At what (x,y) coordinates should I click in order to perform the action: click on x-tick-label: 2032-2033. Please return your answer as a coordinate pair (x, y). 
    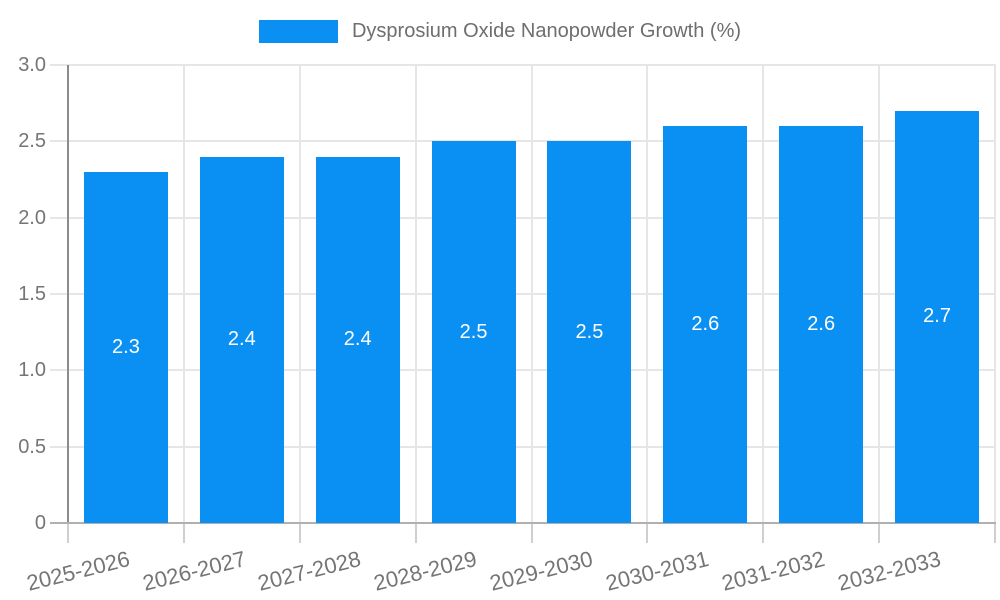
    Looking at the image, I should click on (889, 571).